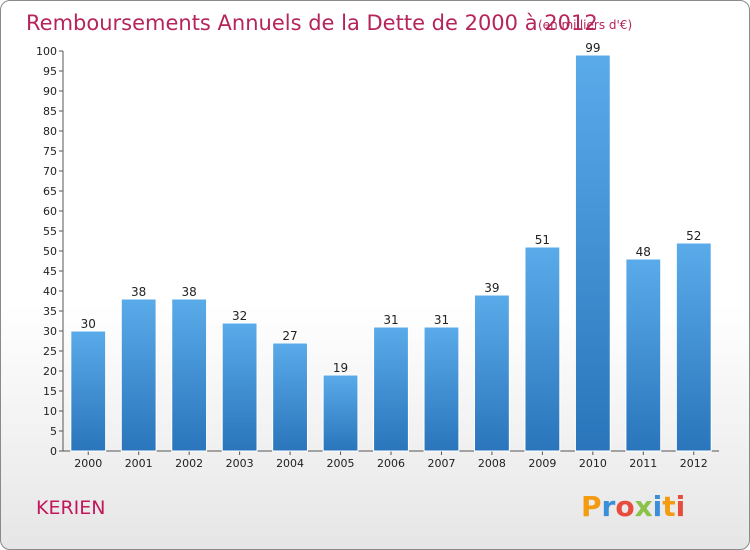 The image size is (750, 550). I want to click on logo-letter: t, so click(668, 506).